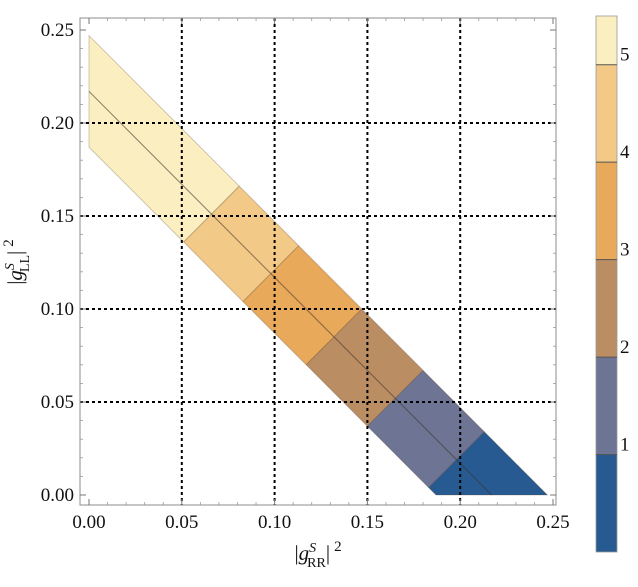 This screenshot has width=638, height=587. I want to click on y-tick-label: 0.20, so click(57, 123).